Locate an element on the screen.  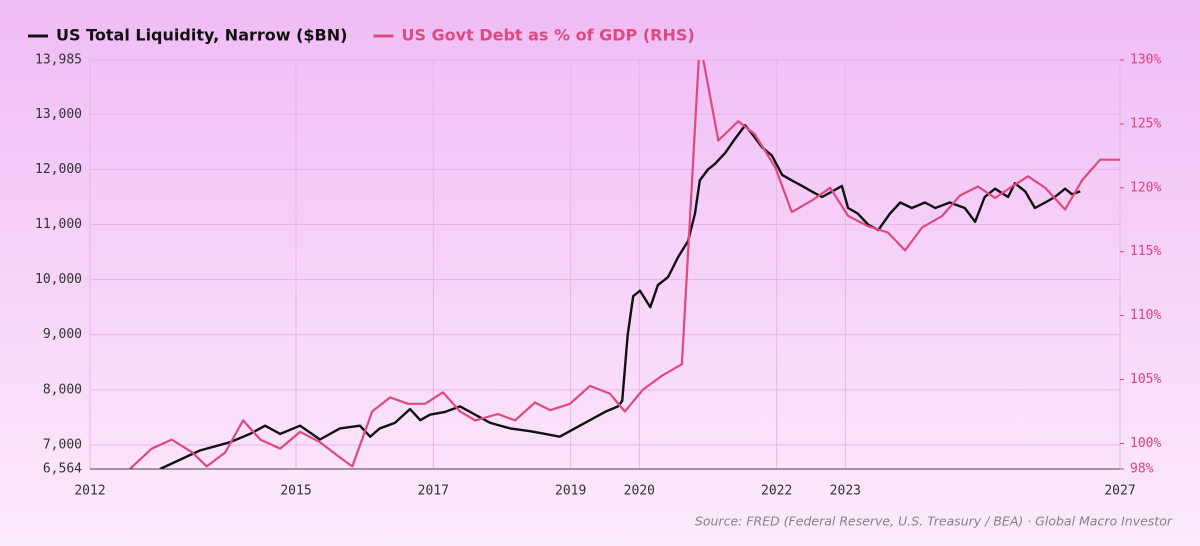
y-tick-label: 6,564 is located at coordinates (62, 469).